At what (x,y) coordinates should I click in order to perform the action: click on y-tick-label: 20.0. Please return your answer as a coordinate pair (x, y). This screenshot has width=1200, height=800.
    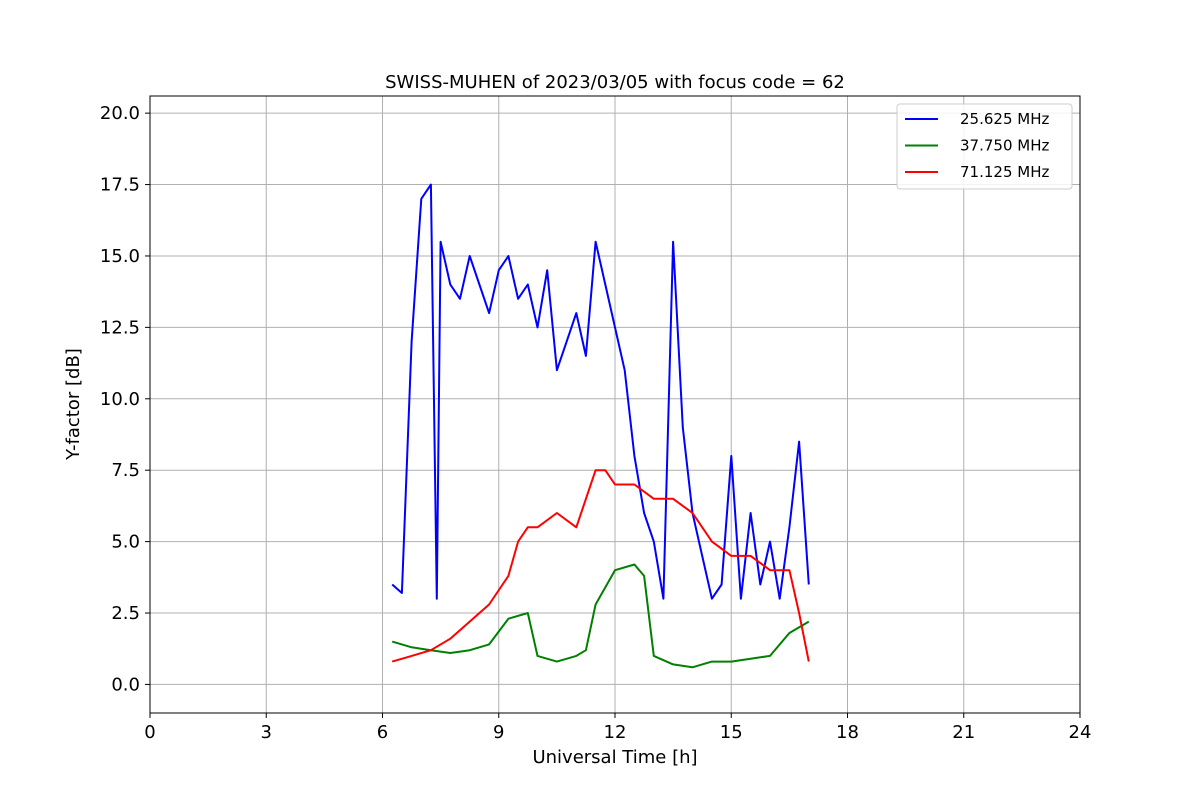
    Looking at the image, I should click on (120, 113).